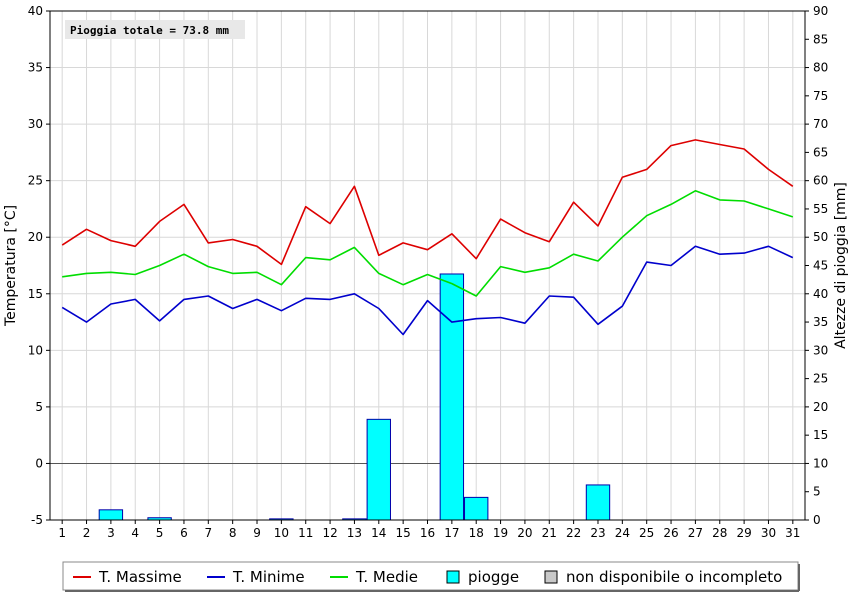 Image resolution: width=865 pixels, height=600 pixels. What do you see at coordinates (62, 533) in the screenshot?
I see `x-tick-label: 1` at bounding box center [62, 533].